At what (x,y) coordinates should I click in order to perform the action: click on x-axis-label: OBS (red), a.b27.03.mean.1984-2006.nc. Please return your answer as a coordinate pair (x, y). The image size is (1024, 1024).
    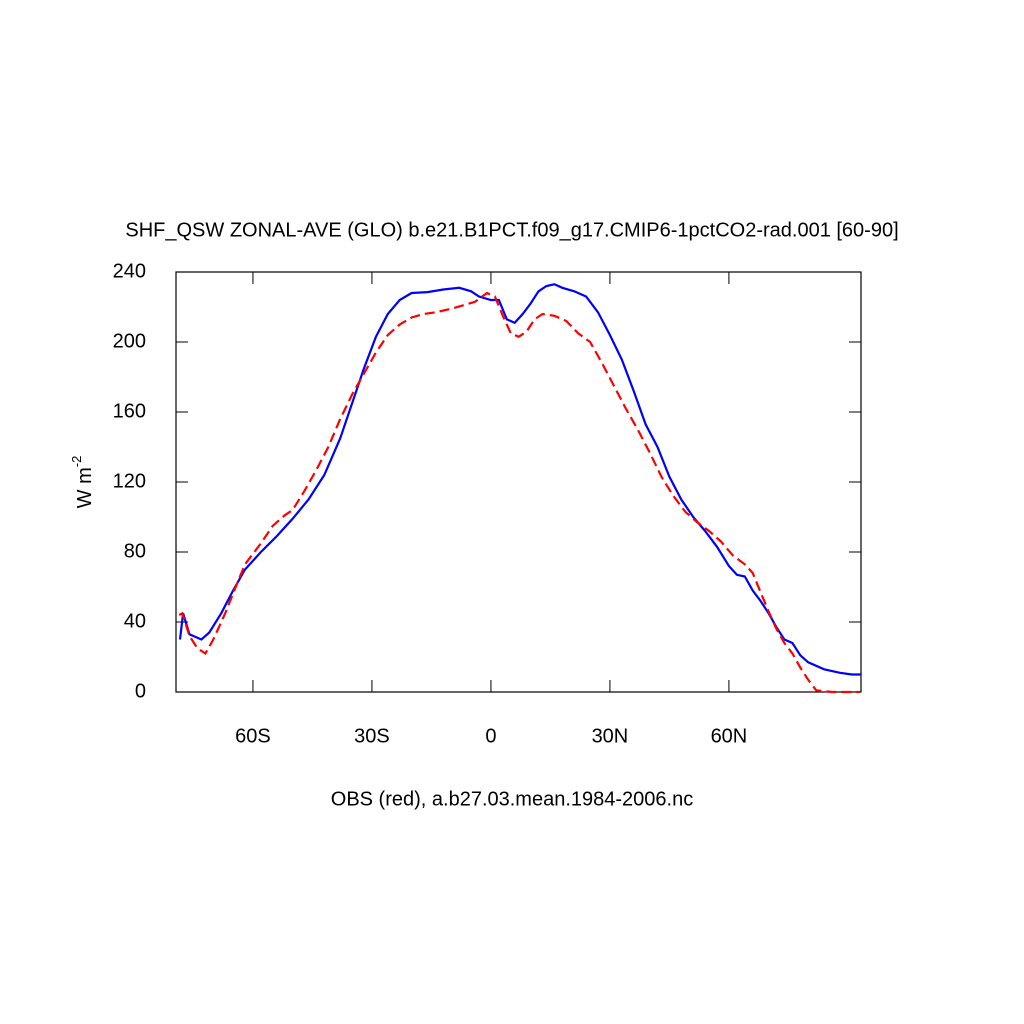
    Looking at the image, I should click on (512, 799).